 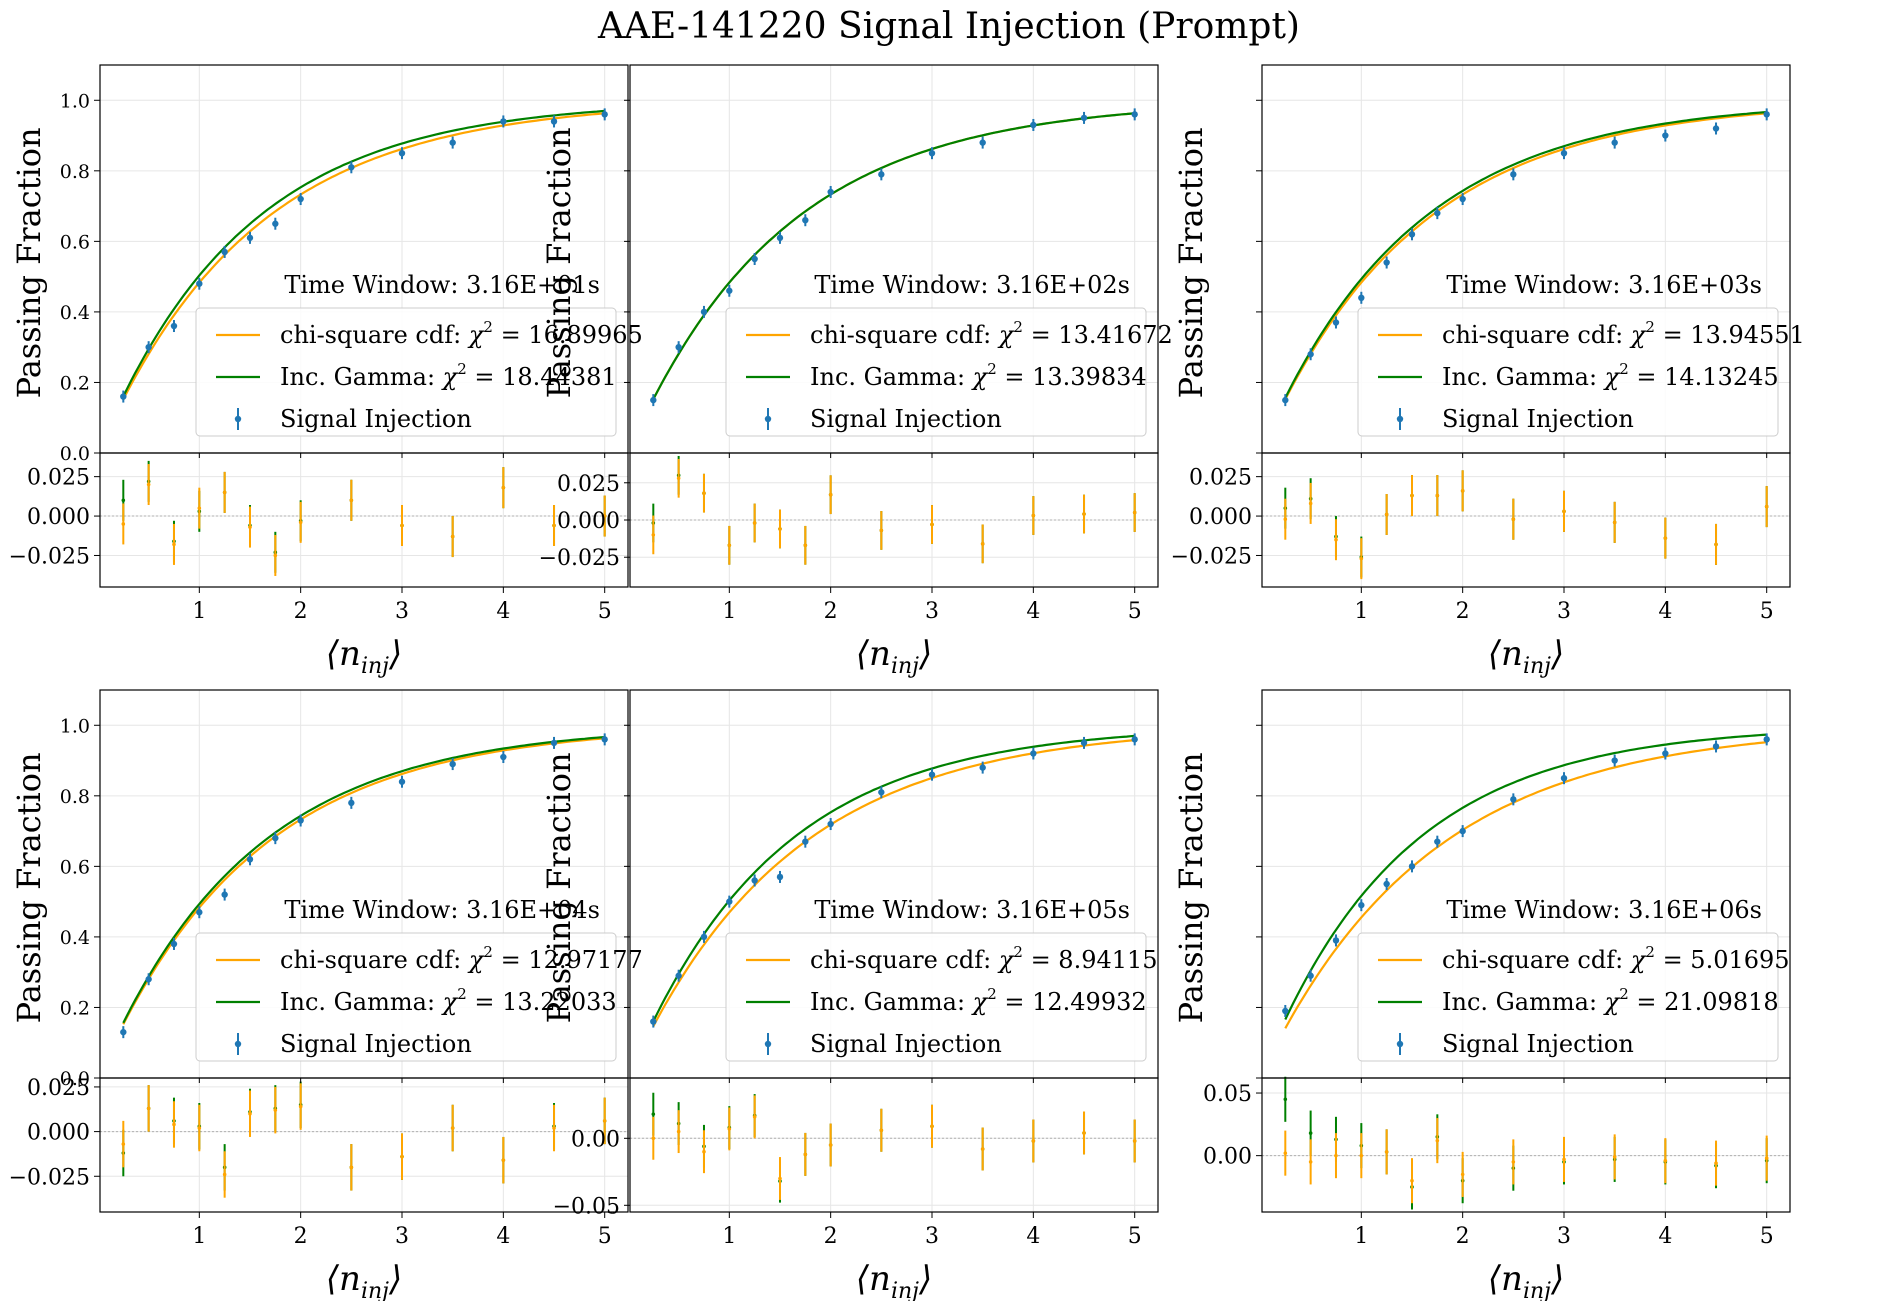 What do you see at coordinates (75, 101) in the screenshot?
I see `y-tick-label: 1.0` at bounding box center [75, 101].